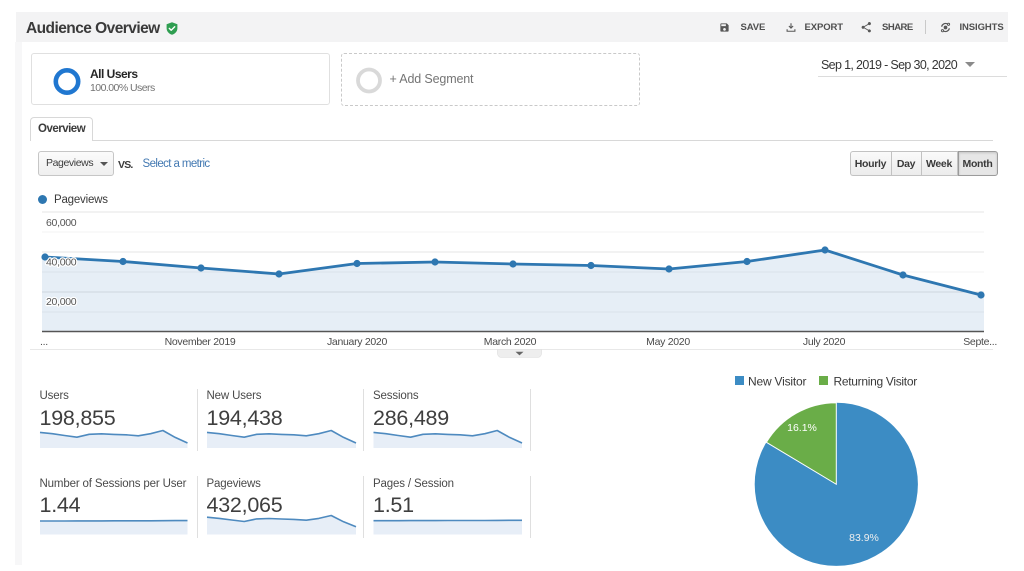 The height and width of the screenshot is (571, 1024). Describe the element at coordinates (824, 342) in the screenshot. I see `svg-text: July 2020` at that location.